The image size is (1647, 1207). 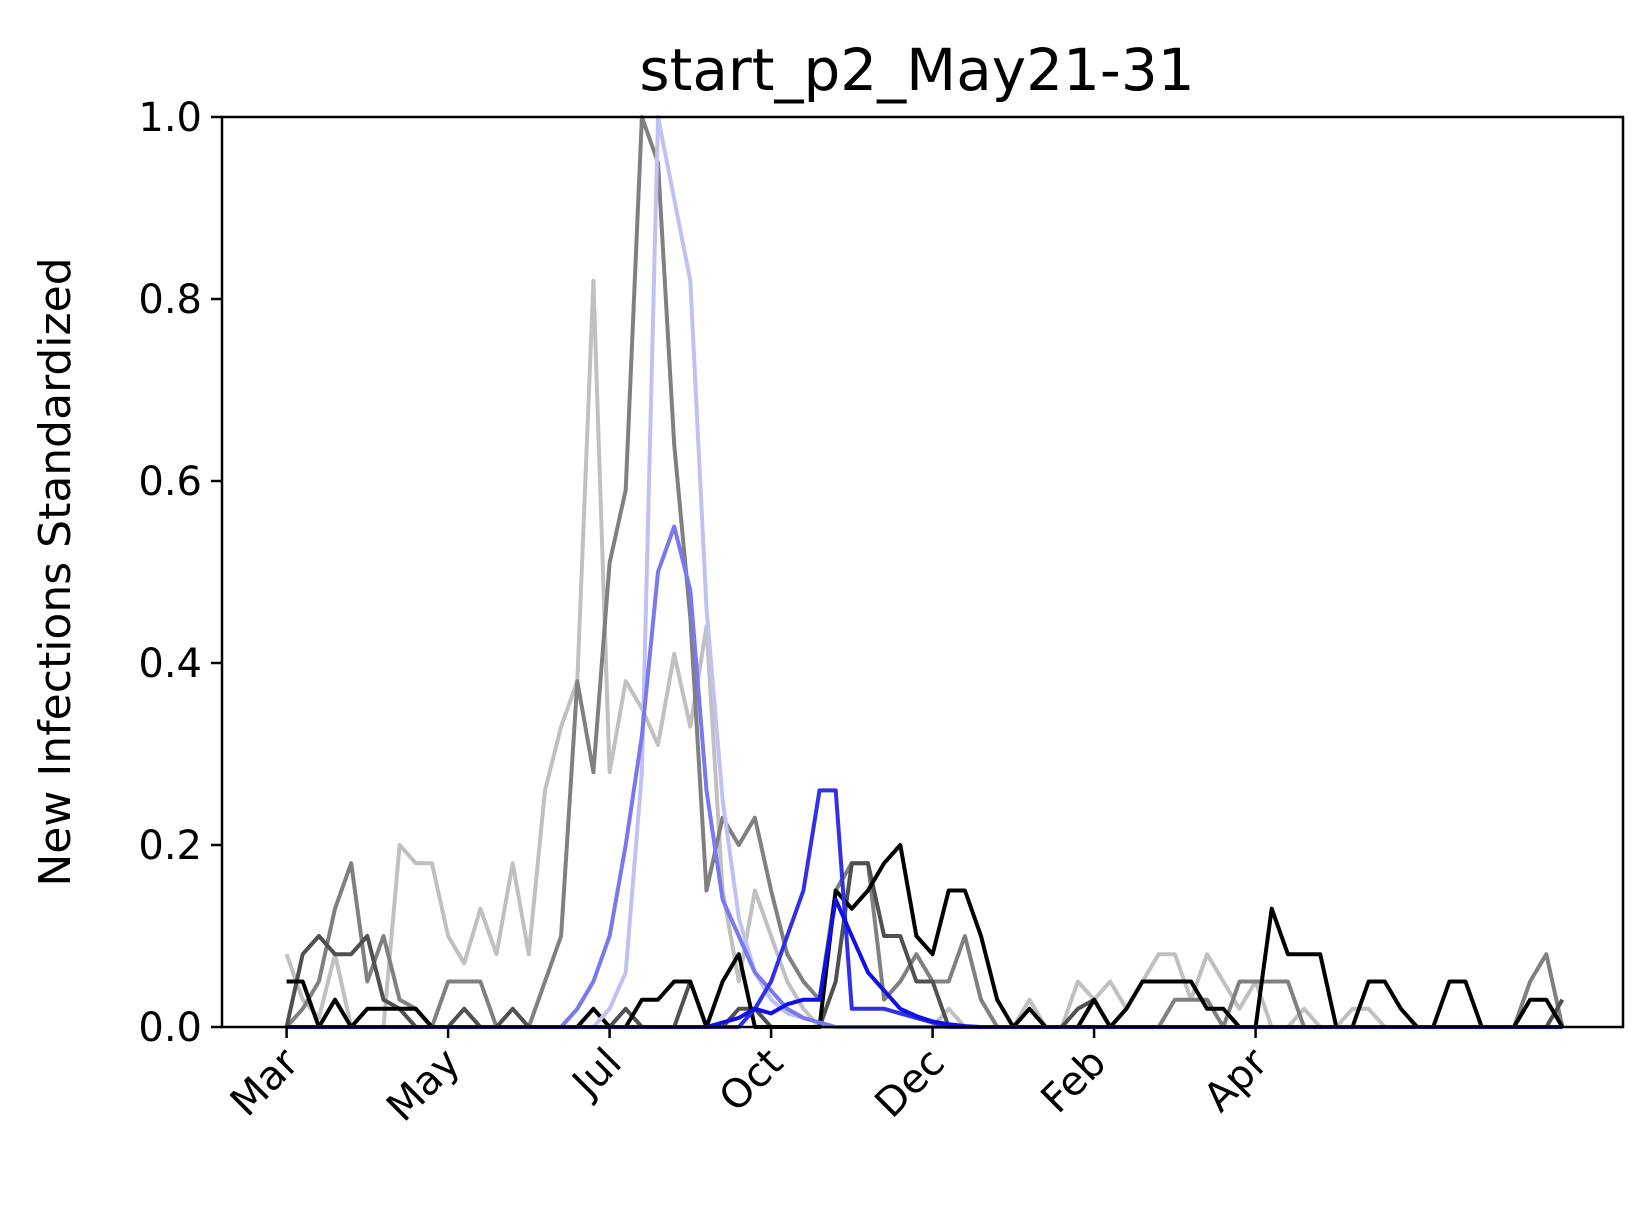 I want to click on chart-title: start_p2_May21-31, so click(x=916, y=70).